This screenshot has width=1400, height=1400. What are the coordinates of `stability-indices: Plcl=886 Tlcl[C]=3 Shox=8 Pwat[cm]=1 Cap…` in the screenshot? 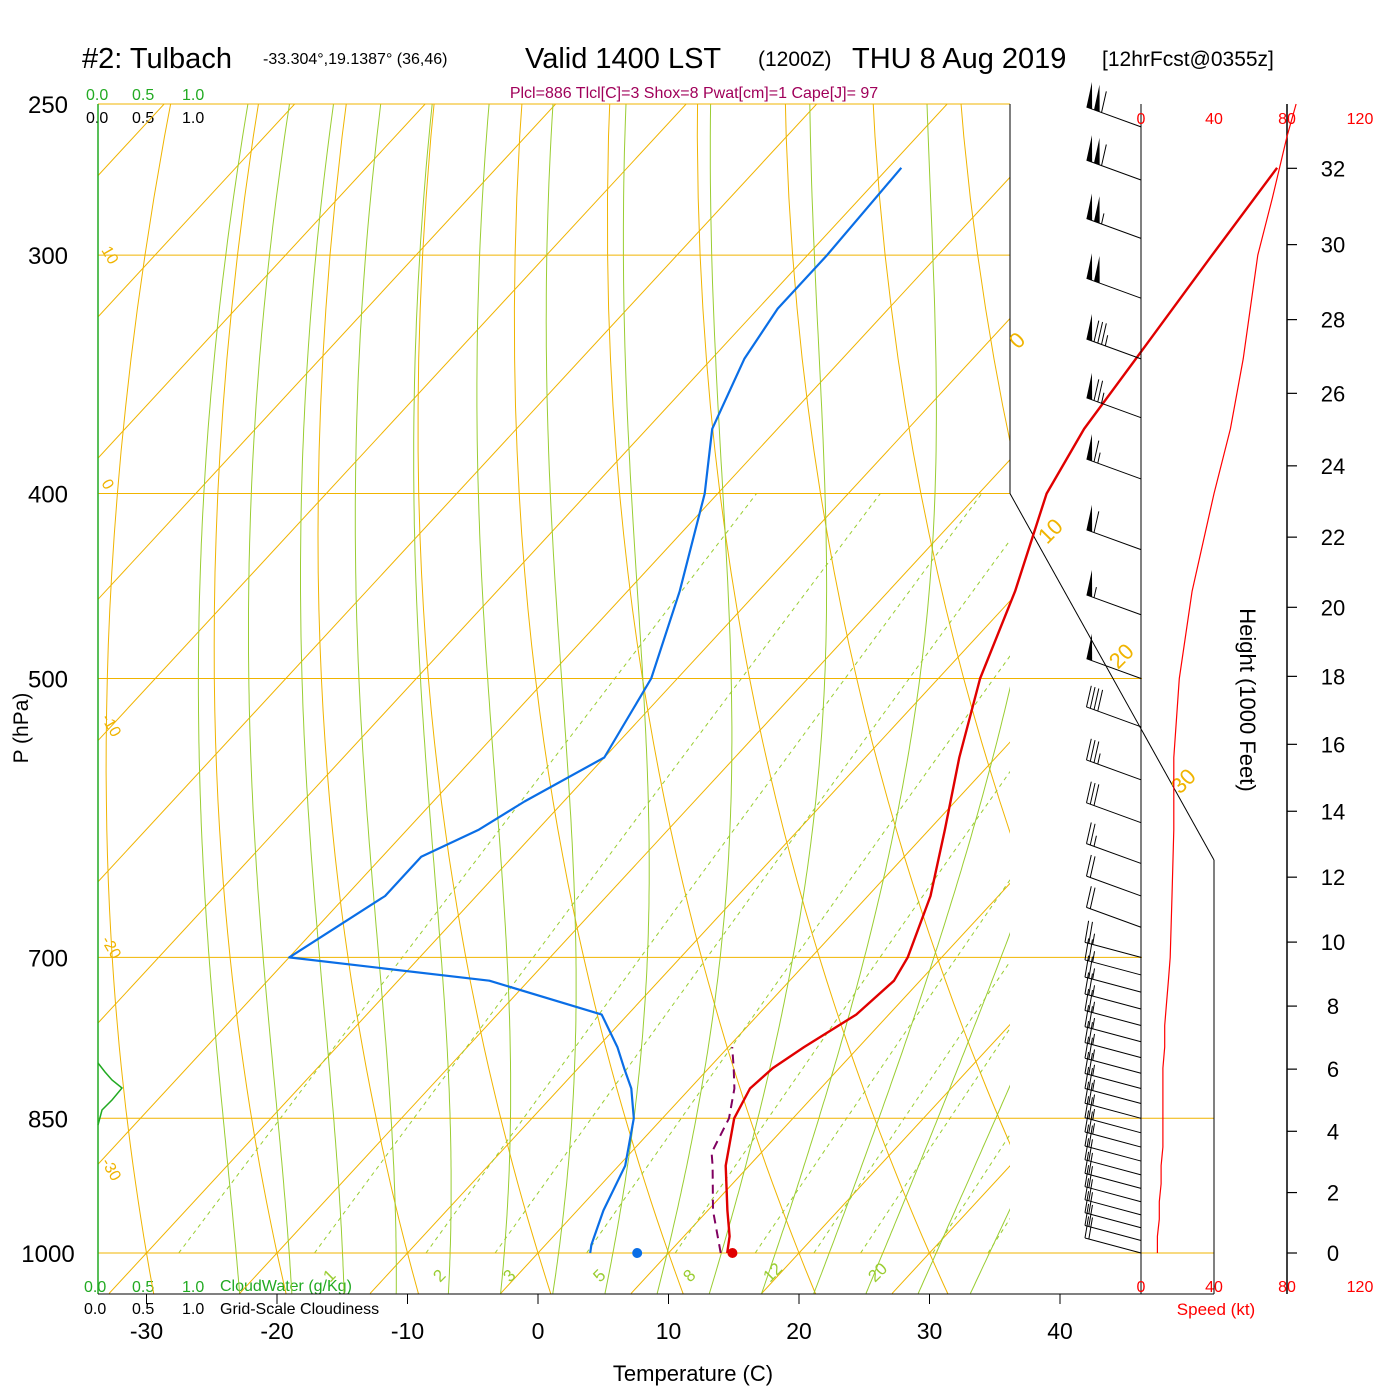 It's located at (694, 93).